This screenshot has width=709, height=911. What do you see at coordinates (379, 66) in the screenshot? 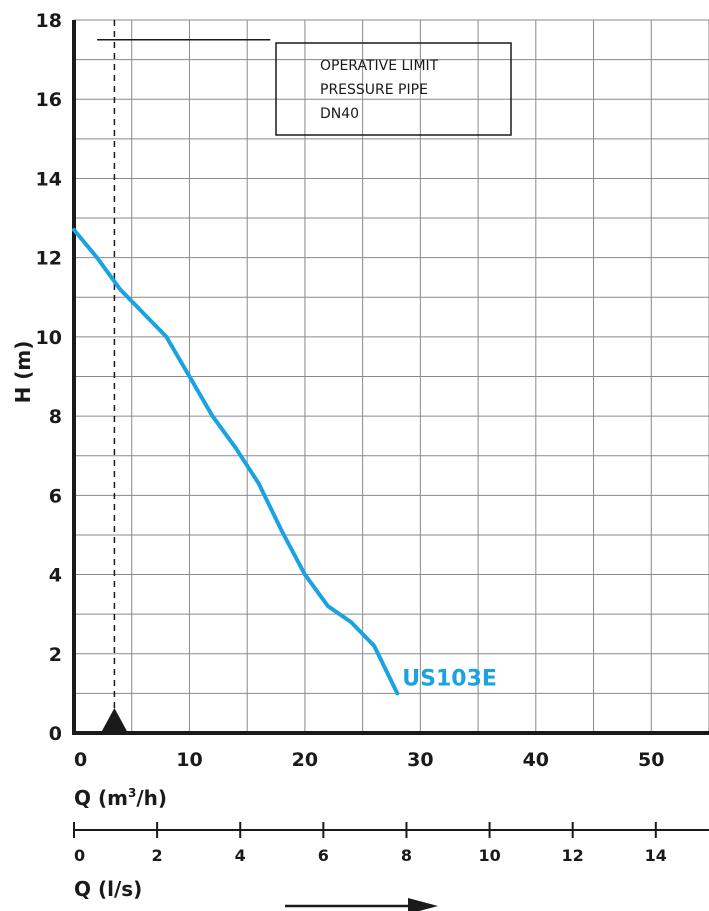
I see `limit-label-line-1: OPERATIVE LIMIT` at bounding box center [379, 66].